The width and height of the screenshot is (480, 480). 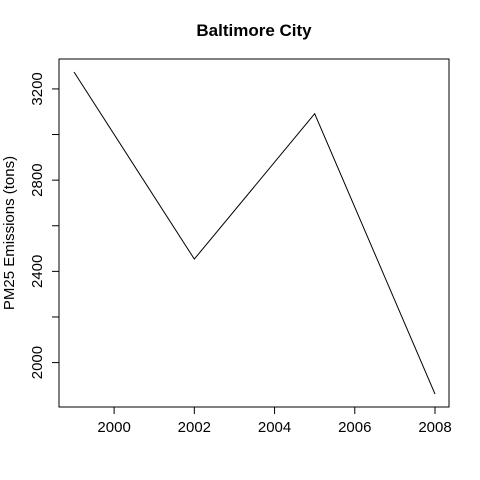 What do you see at coordinates (37, 88) in the screenshot?
I see `y-tick-label: 3200` at bounding box center [37, 88].